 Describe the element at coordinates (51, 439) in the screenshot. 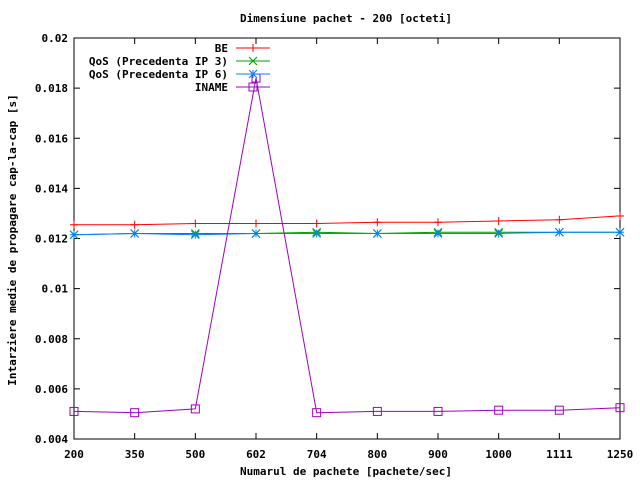

I see `y-tick-label: 0.004` at that location.